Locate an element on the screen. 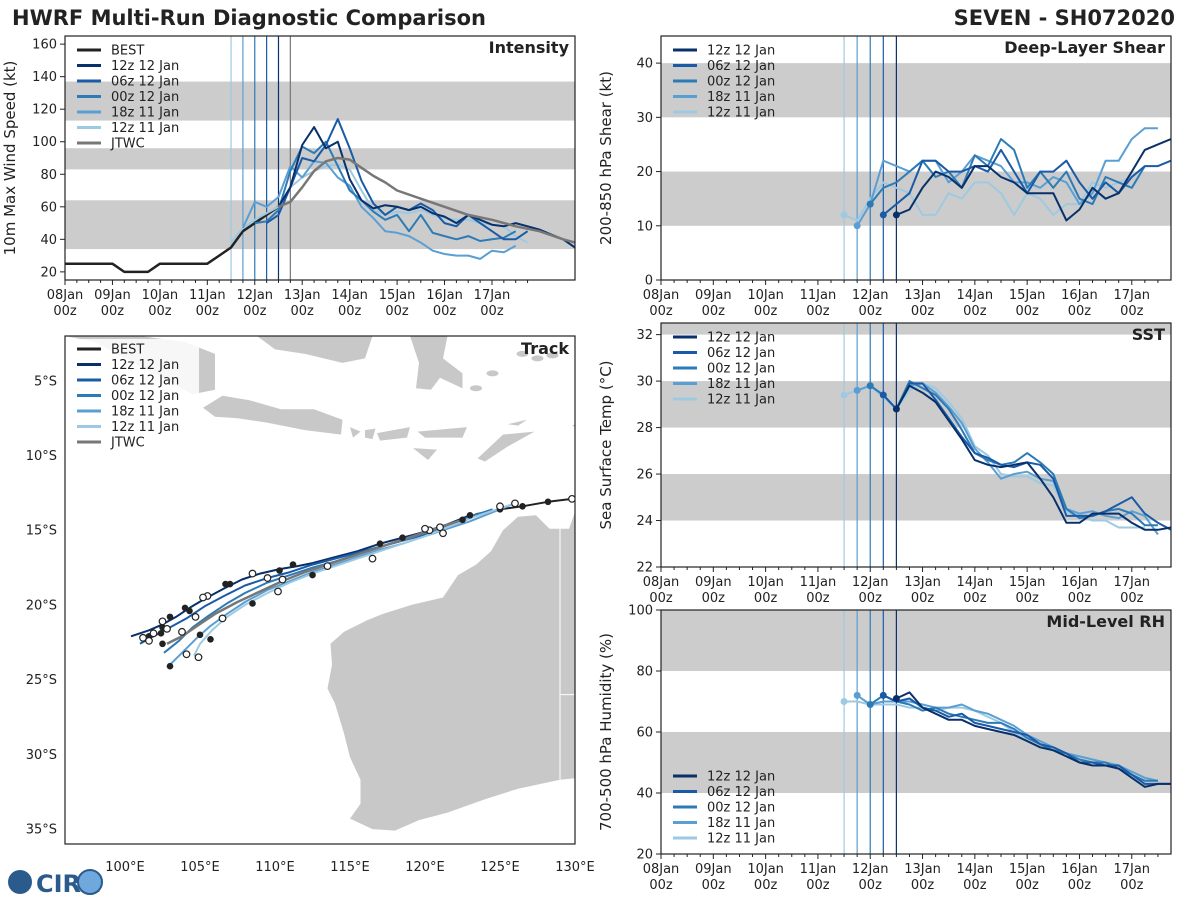 This screenshot has height=900, width=1200. sst-ytick-label: 24 is located at coordinates (644, 521).